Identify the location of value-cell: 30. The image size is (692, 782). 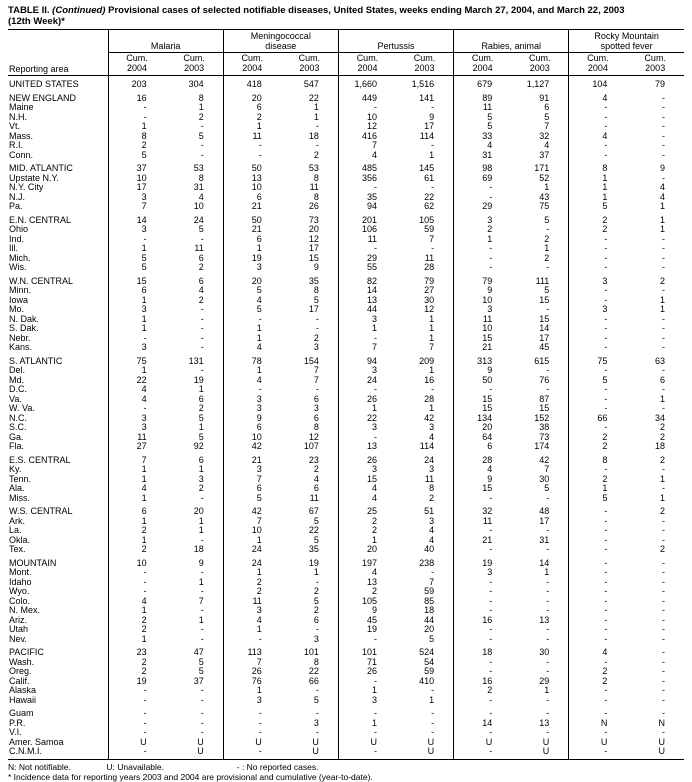
(544, 479).